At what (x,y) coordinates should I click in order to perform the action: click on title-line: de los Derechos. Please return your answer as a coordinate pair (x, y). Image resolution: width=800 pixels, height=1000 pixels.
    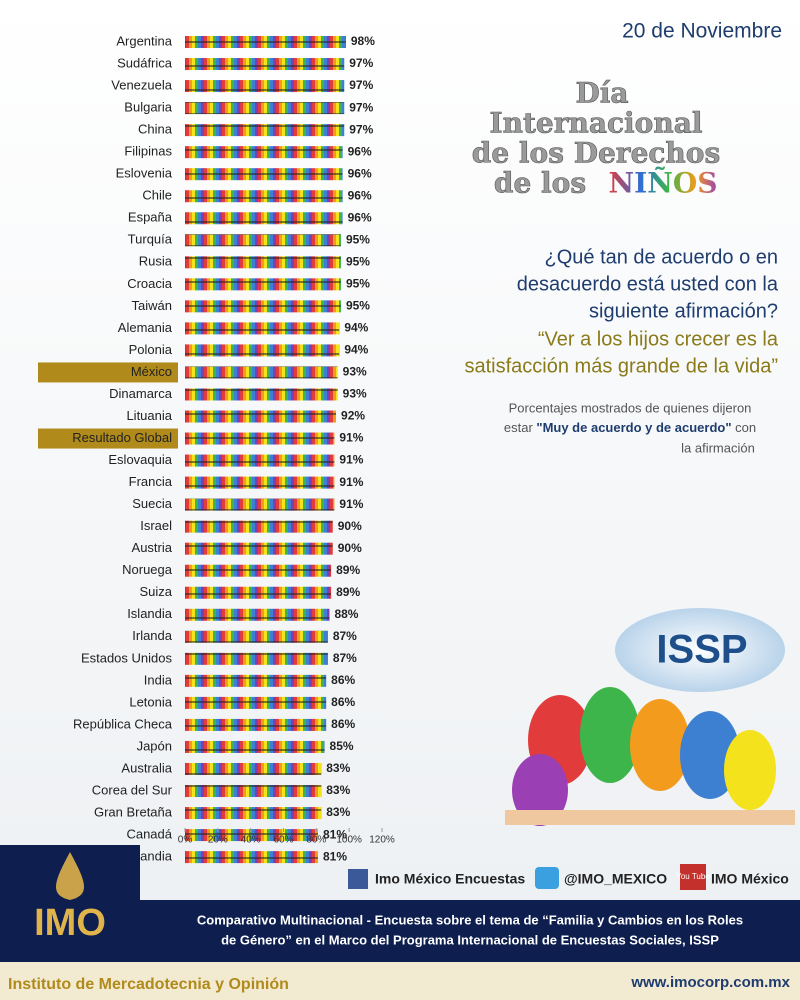
    Looking at the image, I should click on (596, 153).